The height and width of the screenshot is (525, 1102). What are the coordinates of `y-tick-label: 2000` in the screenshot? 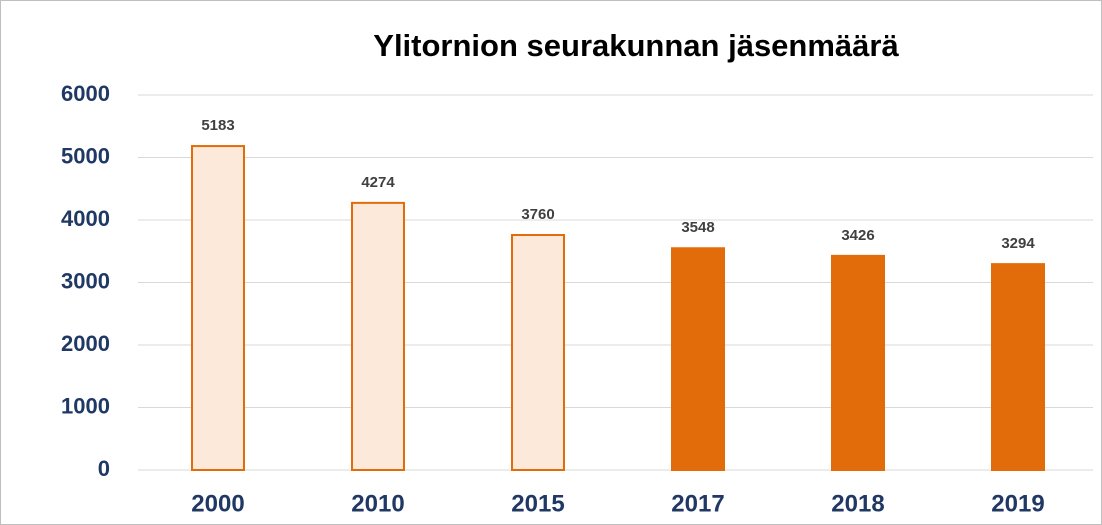 It's located at (85, 343).